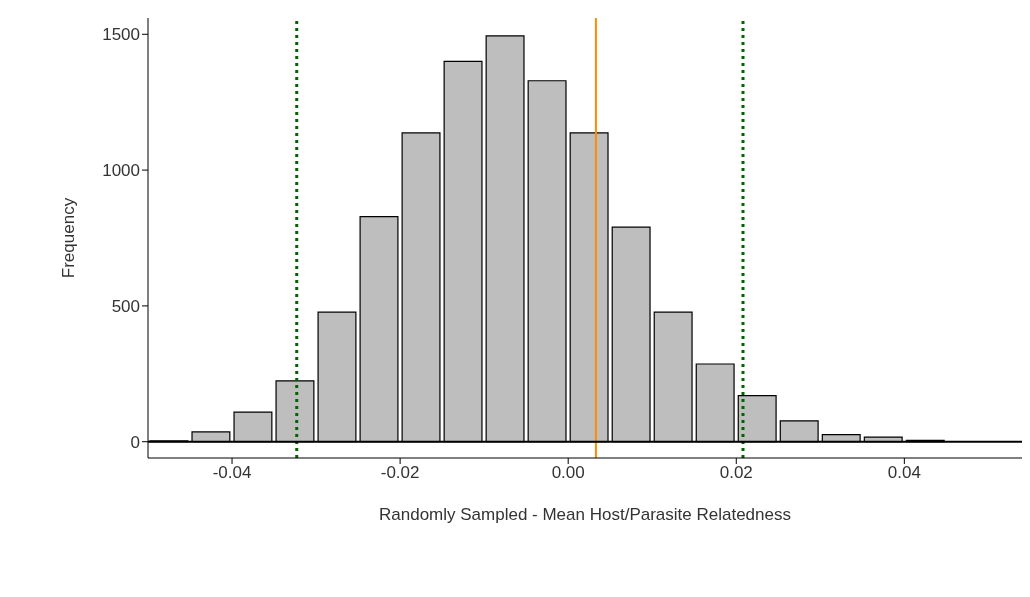 The width and height of the screenshot is (1030, 597). What do you see at coordinates (400, 473) in the screenshot?
I see `x-tick-label: -0.02` at bounding box center [400, 473].